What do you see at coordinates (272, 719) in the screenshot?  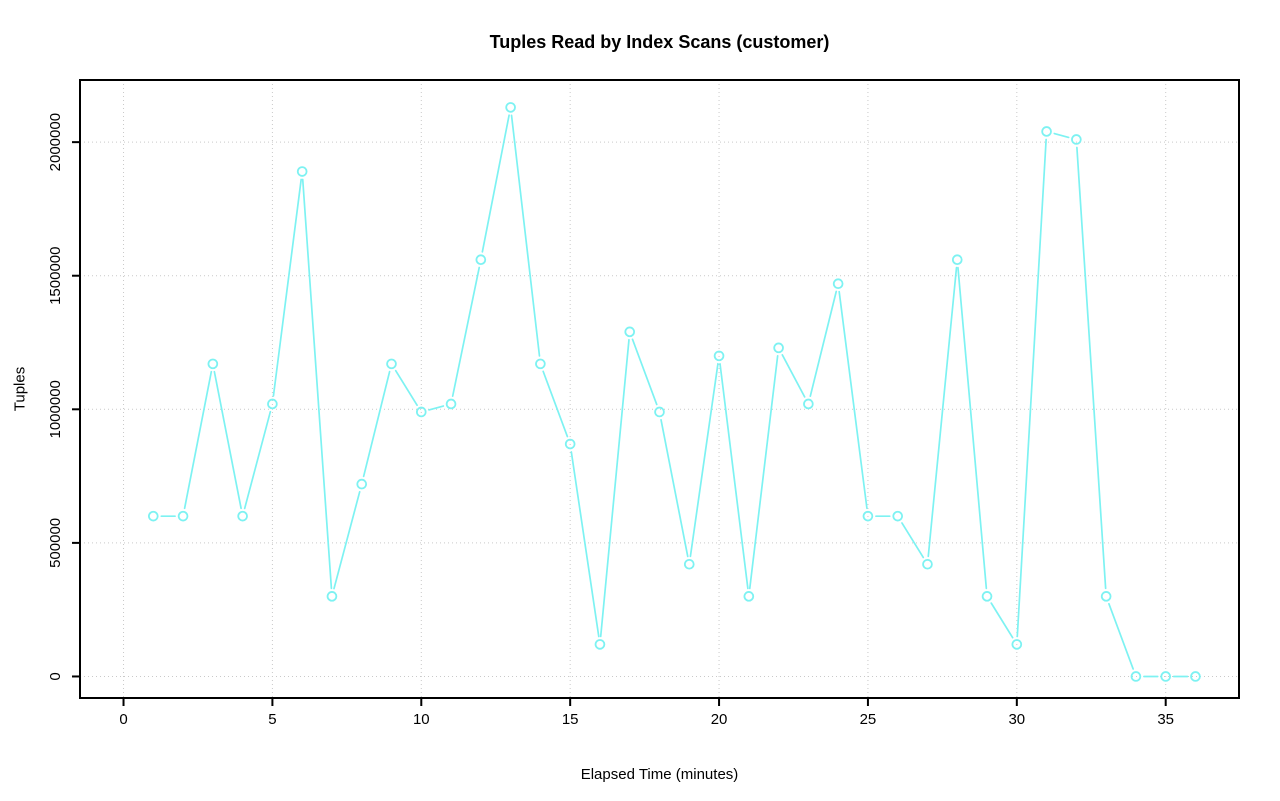 I see `x-tick-label: 5` at bounding box center [272, 719].